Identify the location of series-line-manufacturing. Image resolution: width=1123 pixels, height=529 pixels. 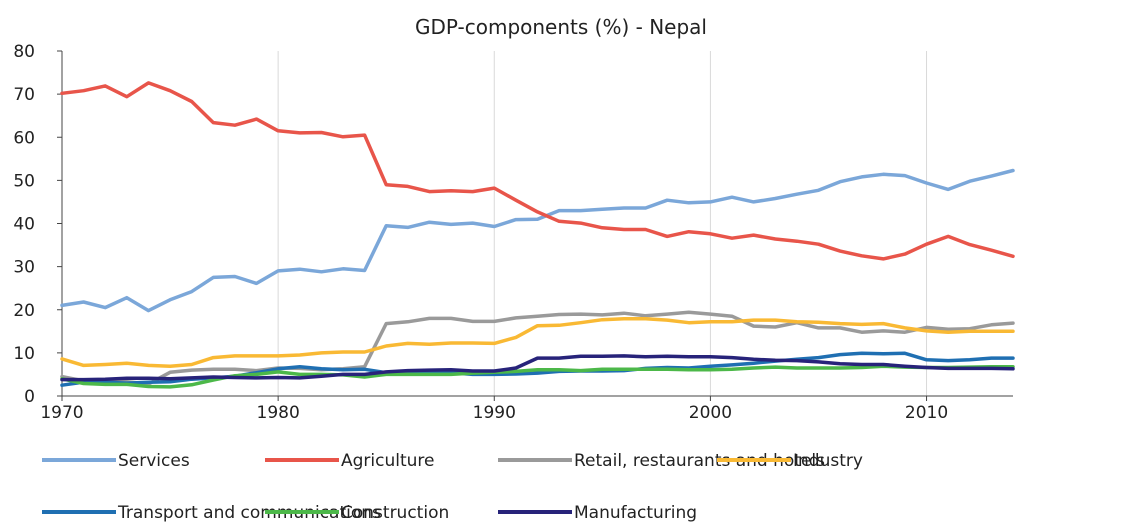
(537, 368).